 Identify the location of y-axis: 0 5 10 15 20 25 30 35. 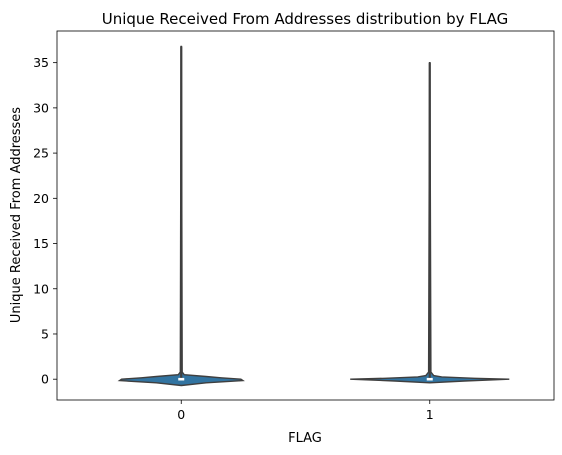
(45, 221).